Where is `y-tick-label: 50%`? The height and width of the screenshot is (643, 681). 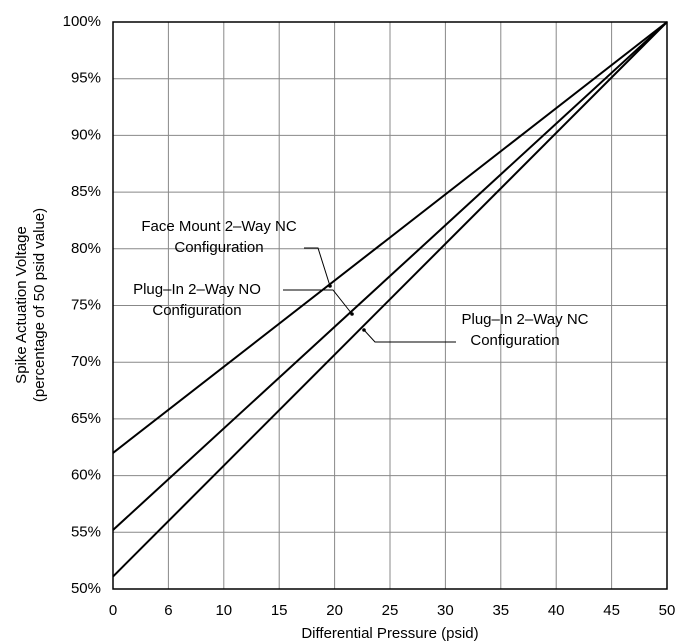
y-tick-label: 50% is located at coordinates (86, 588).